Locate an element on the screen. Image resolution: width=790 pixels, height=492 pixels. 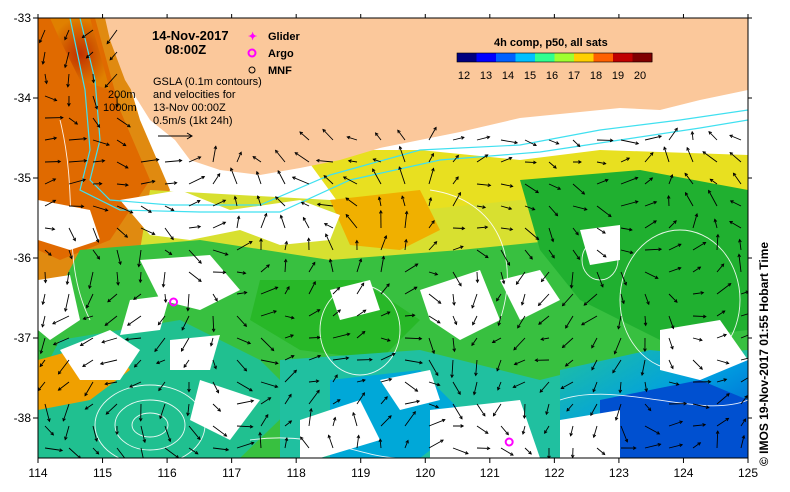
x-tick-label: 118 is located at coordinates (296, 473).